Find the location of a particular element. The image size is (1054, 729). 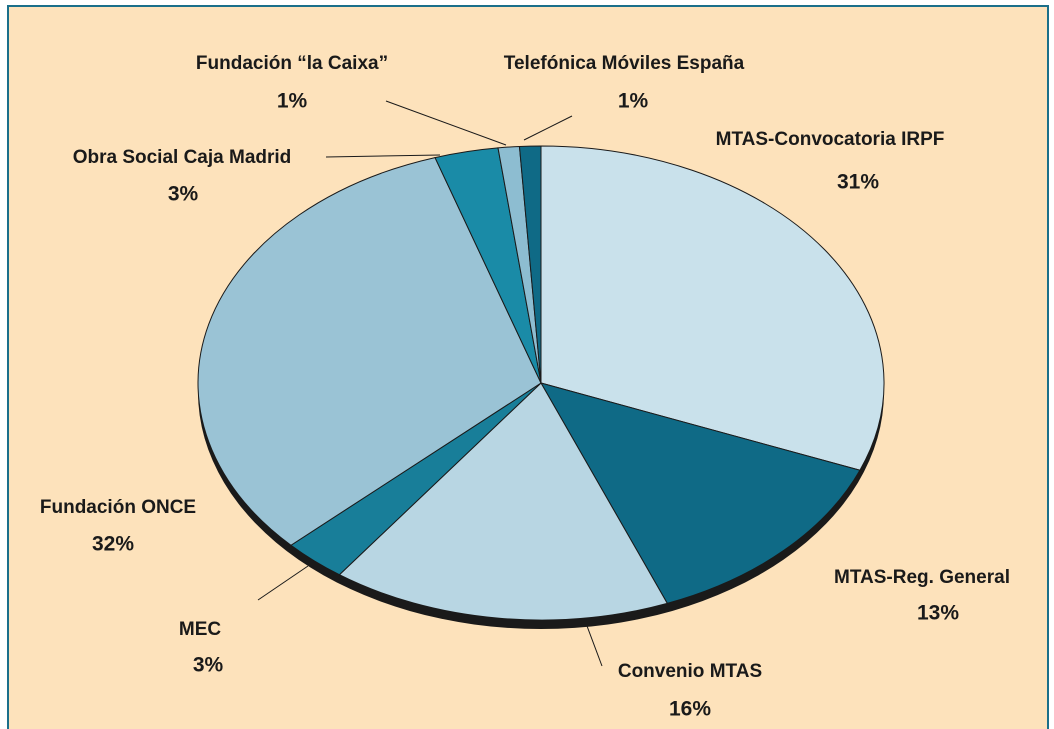

slice-label: Fundación “la Caixa” is located at coordinates (292, 63).